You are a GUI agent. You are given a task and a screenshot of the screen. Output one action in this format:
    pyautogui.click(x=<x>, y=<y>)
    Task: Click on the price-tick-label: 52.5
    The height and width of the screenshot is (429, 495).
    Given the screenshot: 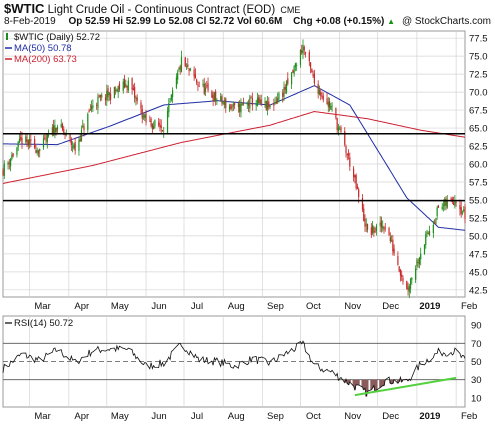 What is the action you would take?
    pyautogui.click(x=478, y=218)
    